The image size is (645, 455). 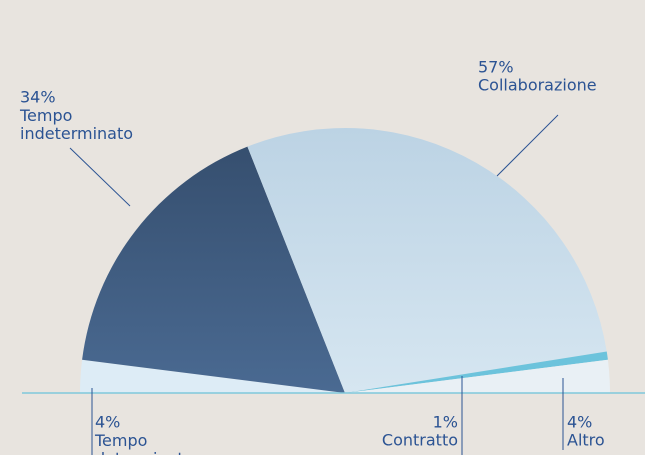 What do you see at coordinates (537, 85) in the screenshot?
I see `category-label: Collaborazione` at bounding box center [537, 85].